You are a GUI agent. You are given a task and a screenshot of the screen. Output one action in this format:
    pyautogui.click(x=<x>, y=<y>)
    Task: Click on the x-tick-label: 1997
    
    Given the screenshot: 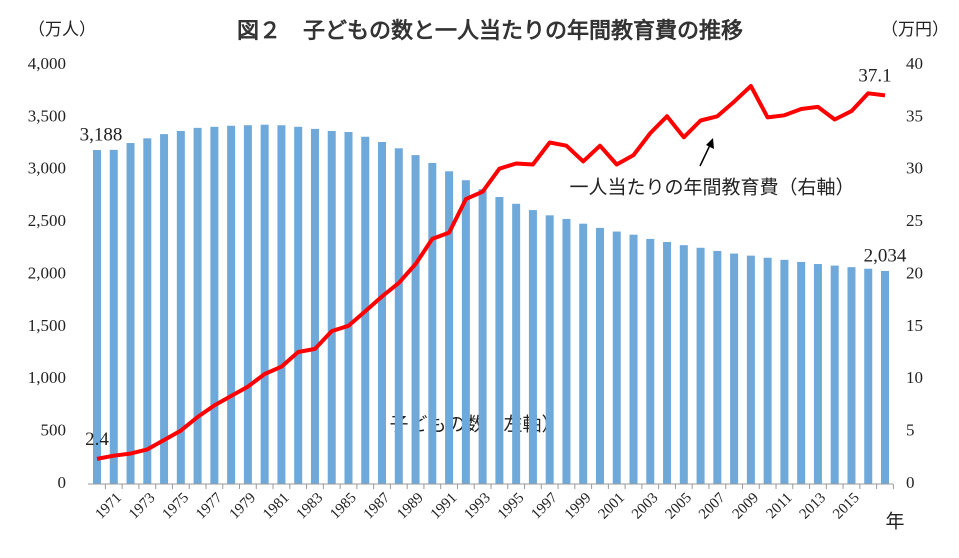 What is the action you would take?
    pyautogui.click(x=544, y=506)
    